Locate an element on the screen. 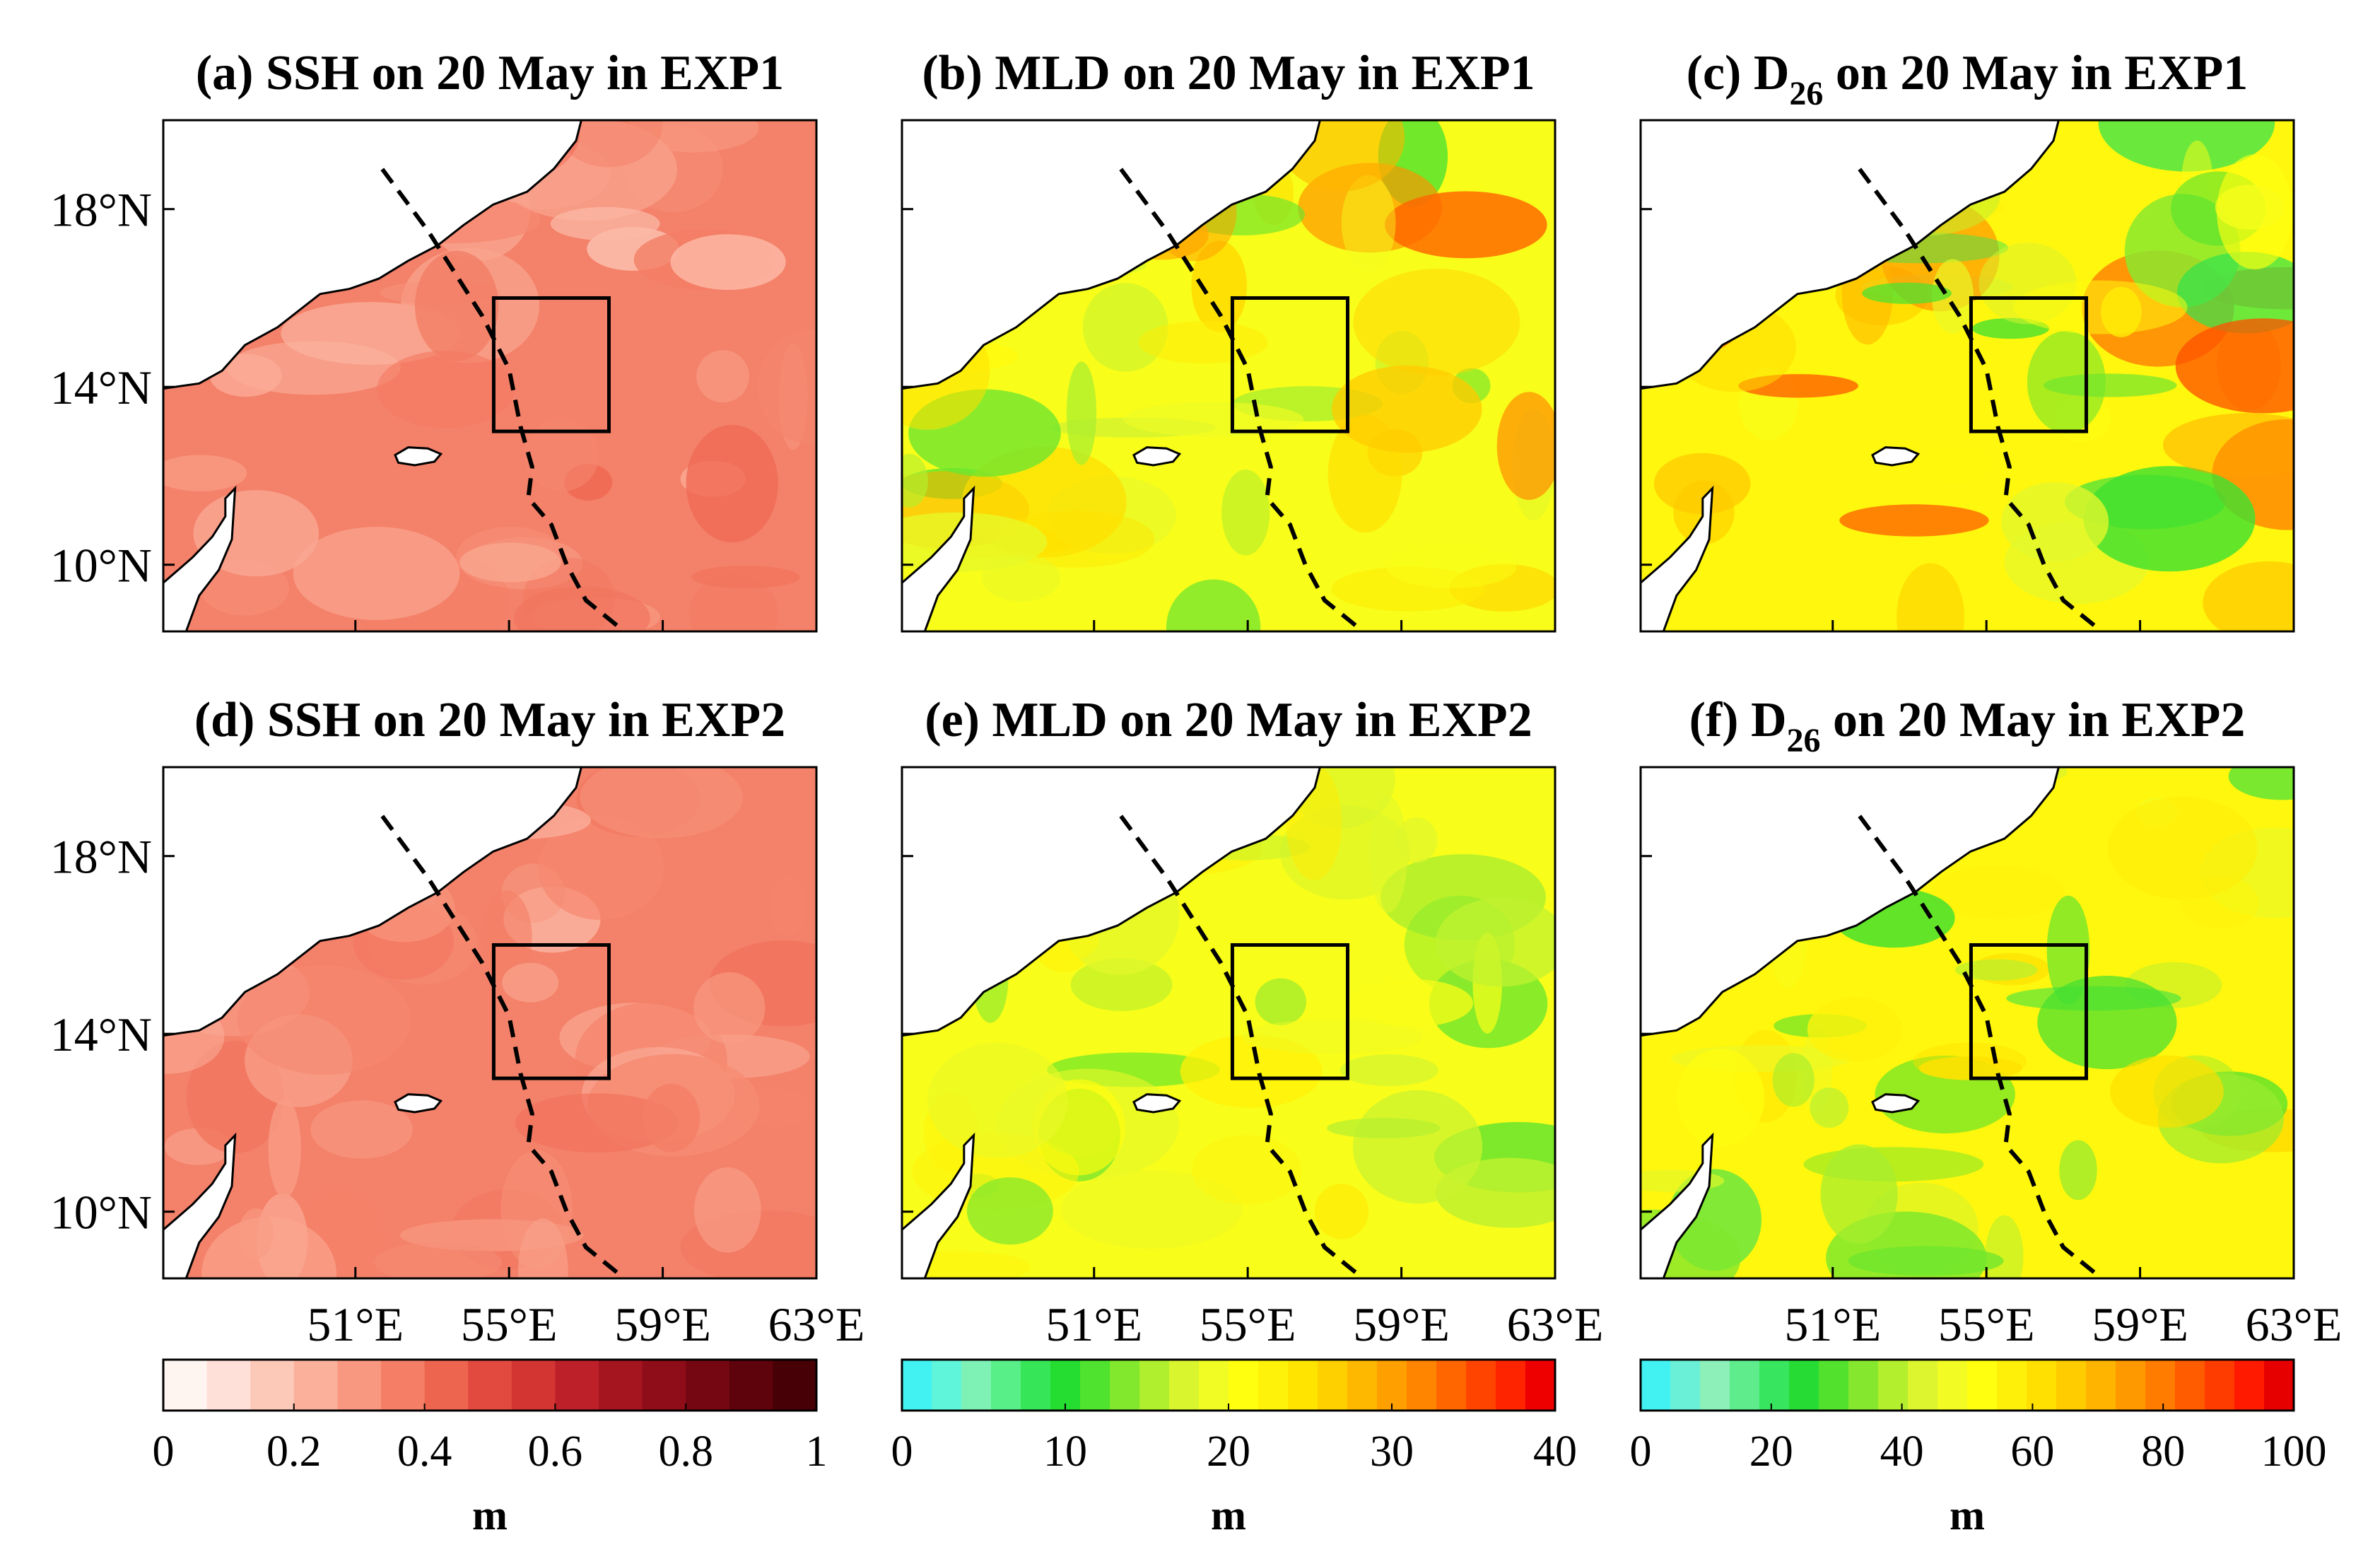 Image resolution: width=2380 pixels, height=1564 pixels. field-d26 is located at coordinates (1967, 1022).